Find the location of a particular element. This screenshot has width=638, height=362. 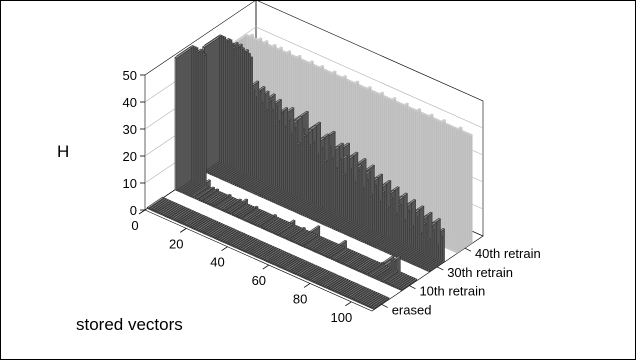

z-tick-label: 50 is located at coordinates (130, 75).